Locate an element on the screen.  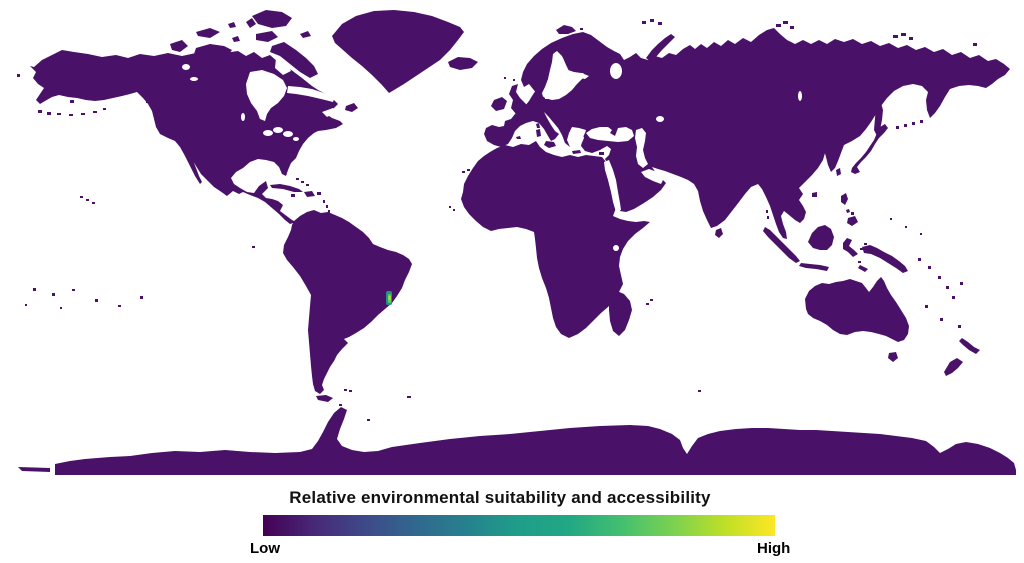
colorbar-gradient is located at coordinates (519, 525).